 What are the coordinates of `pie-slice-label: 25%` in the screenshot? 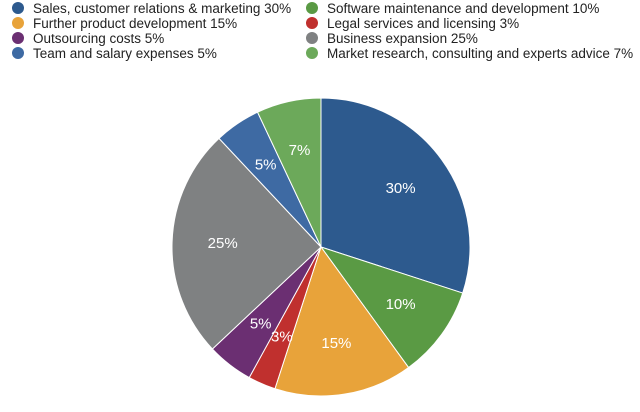 It's located at (223, 243).